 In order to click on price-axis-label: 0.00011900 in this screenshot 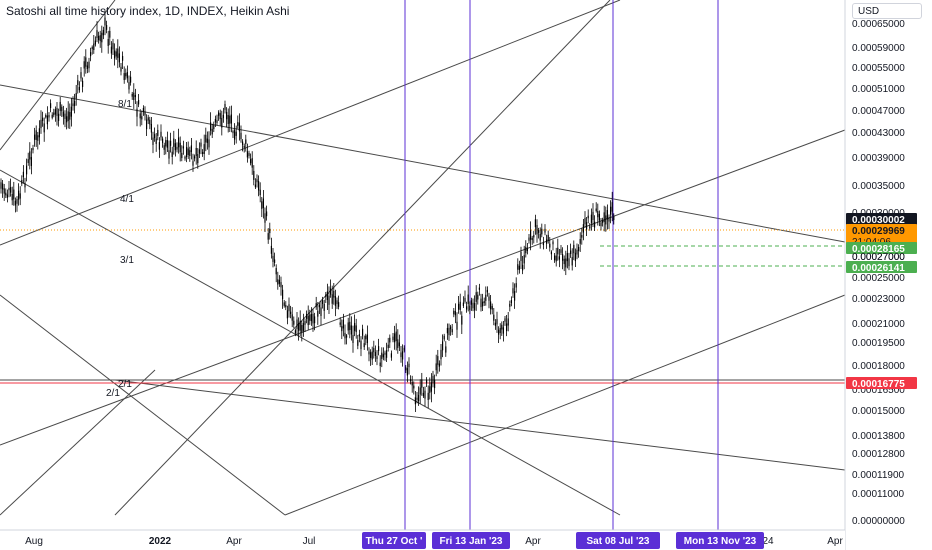, I will do `click(878, 475)`.